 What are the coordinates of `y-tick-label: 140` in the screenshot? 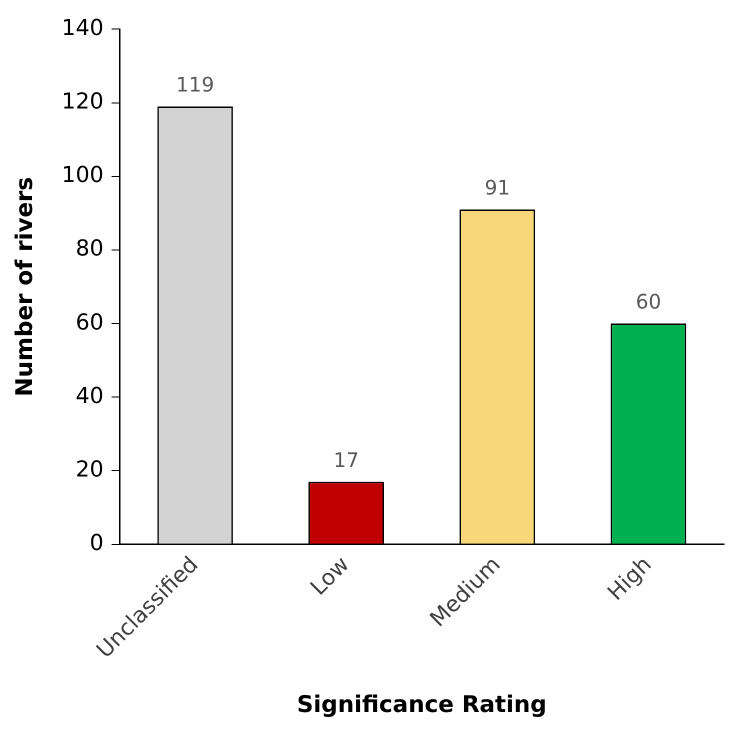 It's located at (83, 28).